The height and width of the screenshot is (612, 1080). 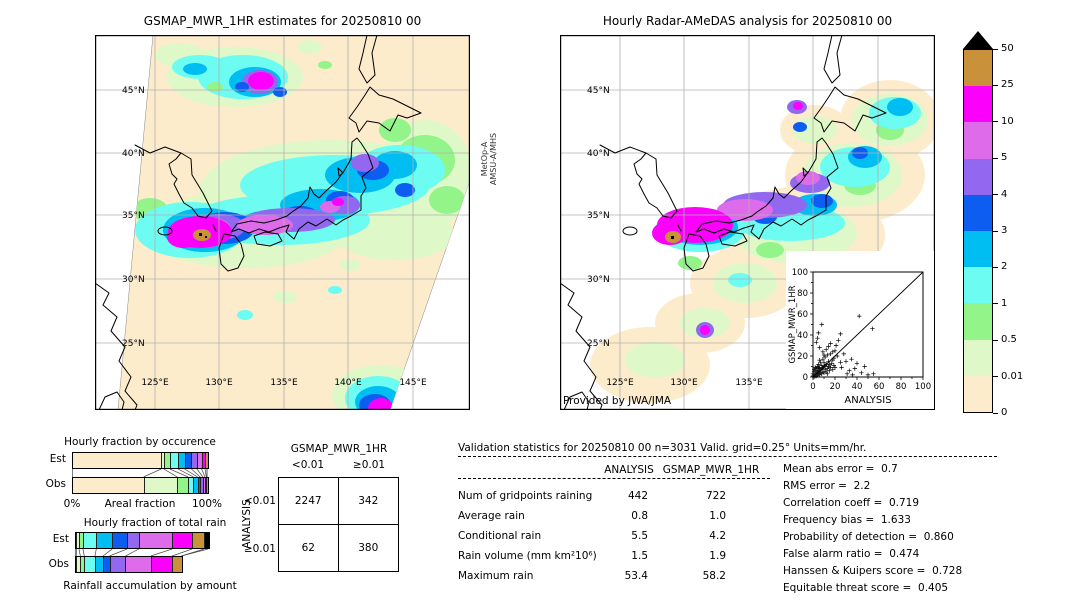 I want to click on contingency-title: GSMAP_MWR_1HR, so click(x=339, y=449).